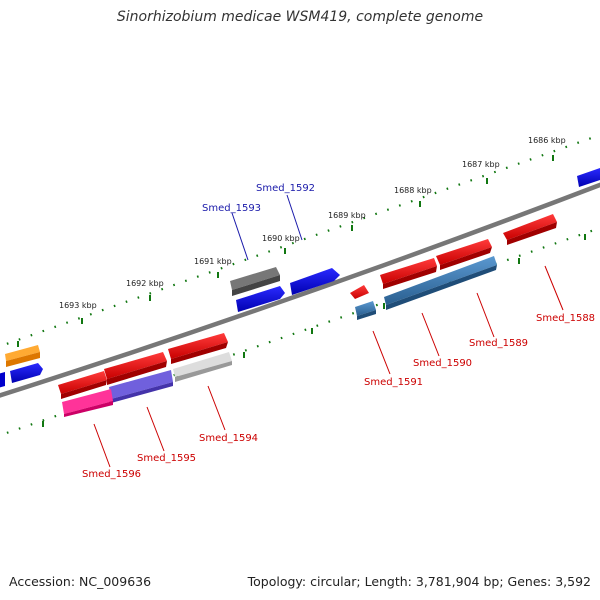 The height and width of the screenshot is (600, 600). Describe the element at coordinates (213, 261) in the screenshot. I see `kbp-label-1691: 1691 kbp` at that location.